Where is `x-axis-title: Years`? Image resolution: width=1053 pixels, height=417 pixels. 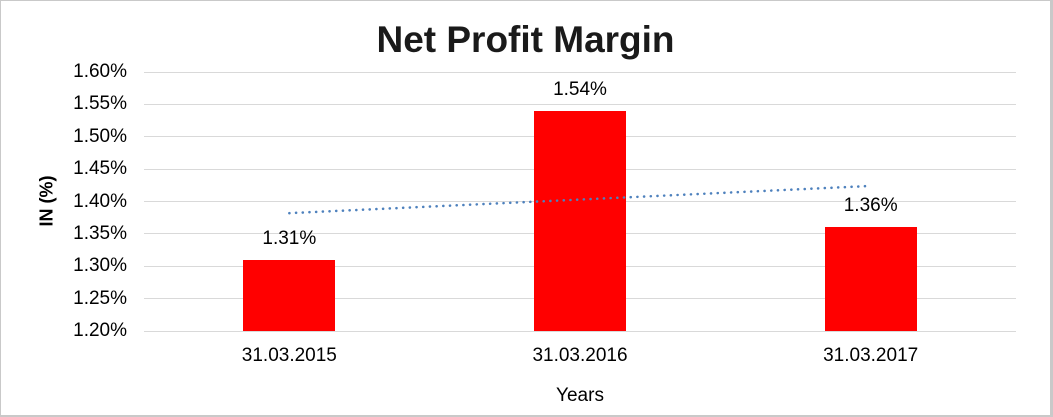
x-axis-title: Years is located at coordinates (580, 395).